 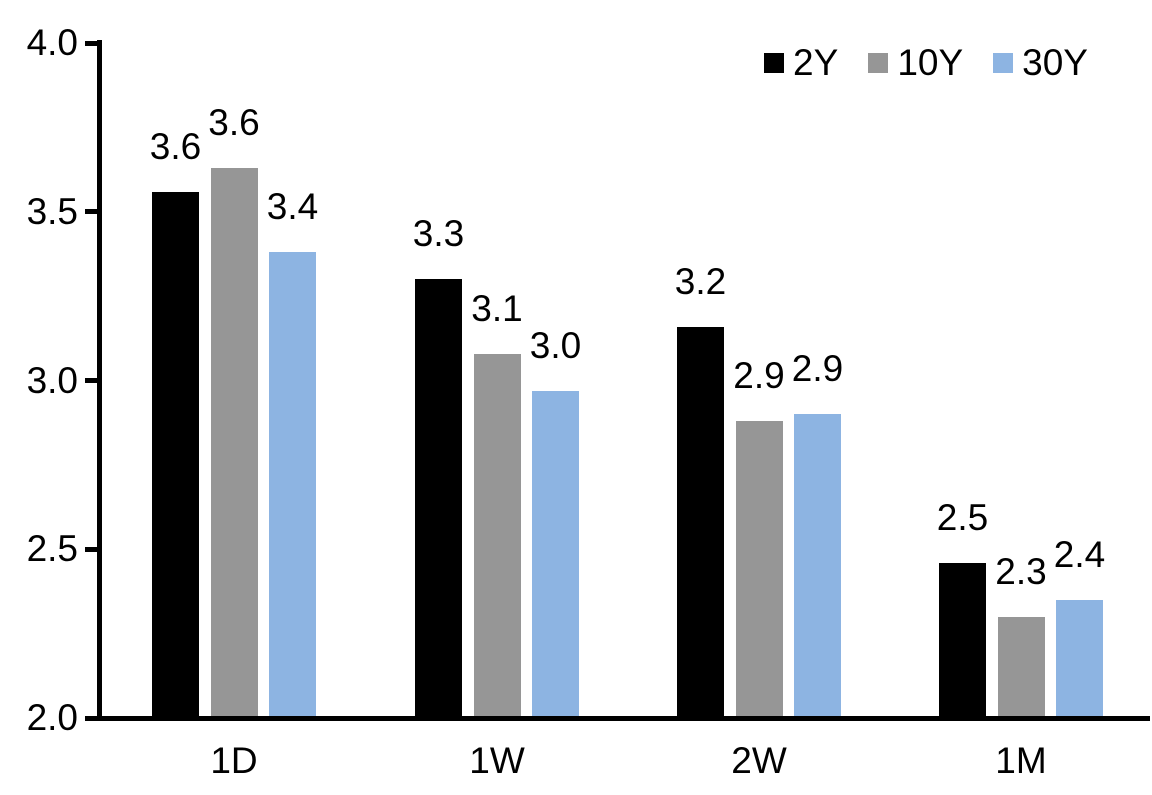 I want to click on bar-data-label: 2.5, so click(x=962, y=517).